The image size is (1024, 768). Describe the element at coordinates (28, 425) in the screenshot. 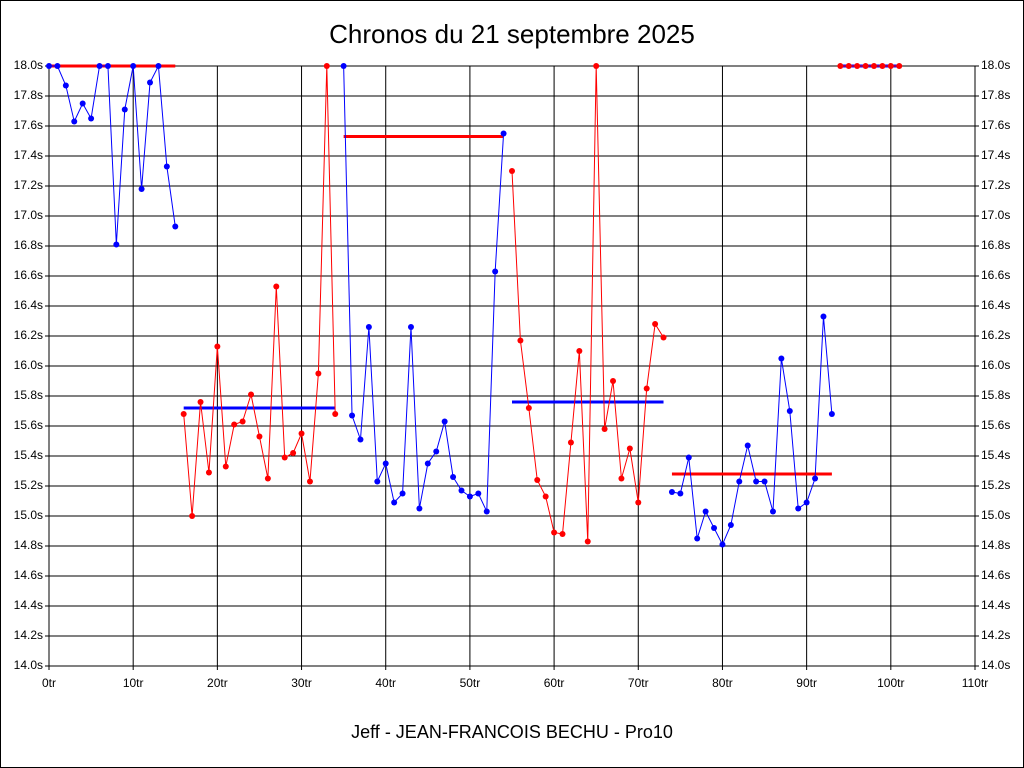

I see `y-tick-label: 15.6s` at that location.